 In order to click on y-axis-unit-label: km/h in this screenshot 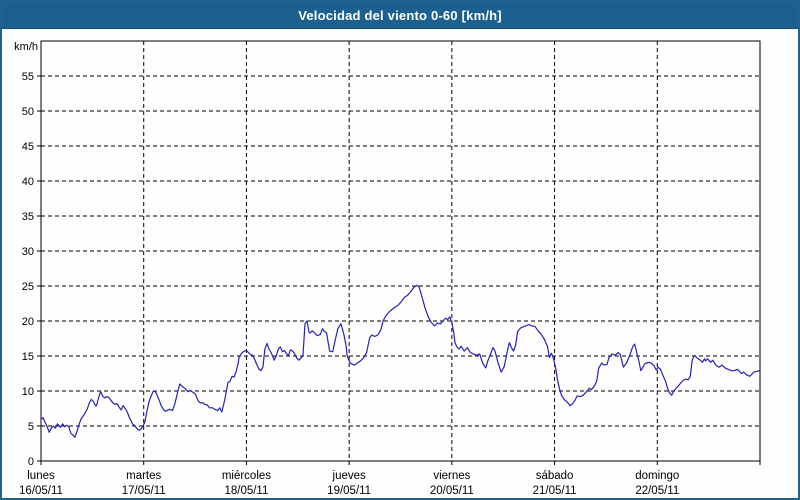, I will do `click(26, 47)`.